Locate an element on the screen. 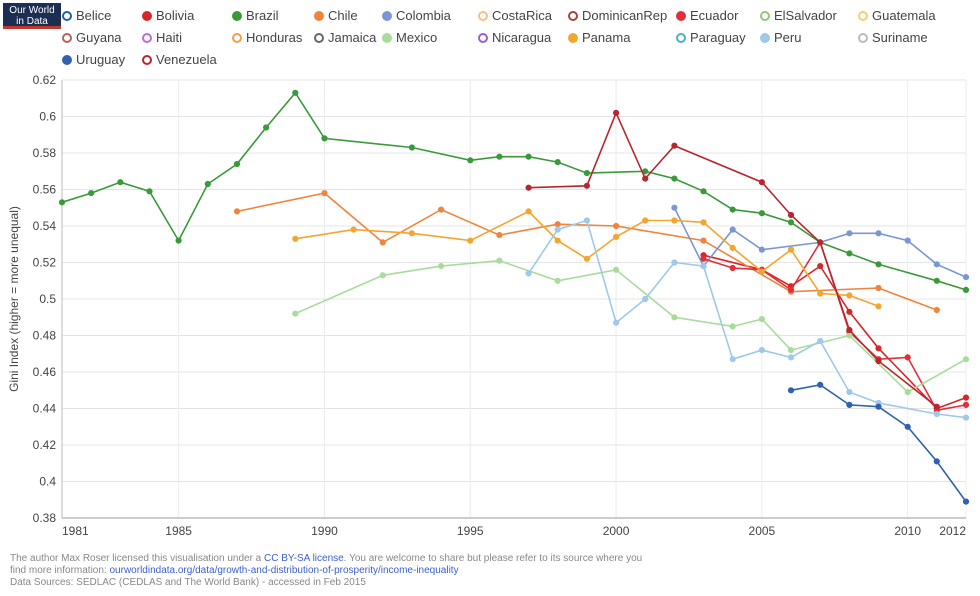  legend-item-jamaica: Jamaica is located at coordinates (345, 37).